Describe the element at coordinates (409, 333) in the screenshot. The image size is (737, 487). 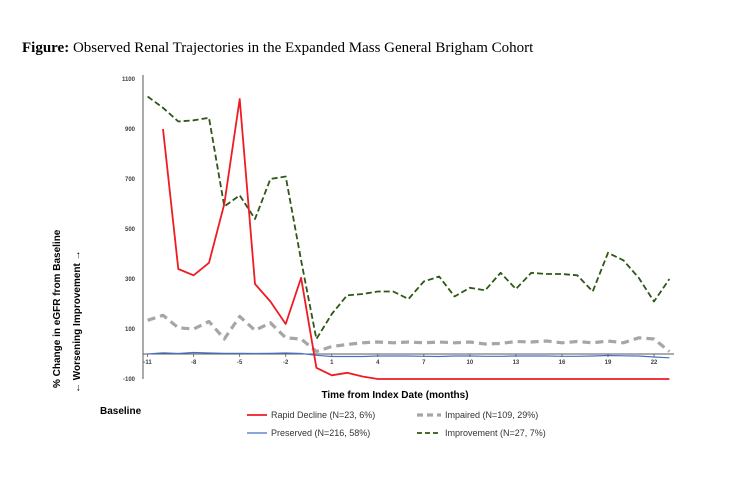
I see `series-line-impaired` at that location.